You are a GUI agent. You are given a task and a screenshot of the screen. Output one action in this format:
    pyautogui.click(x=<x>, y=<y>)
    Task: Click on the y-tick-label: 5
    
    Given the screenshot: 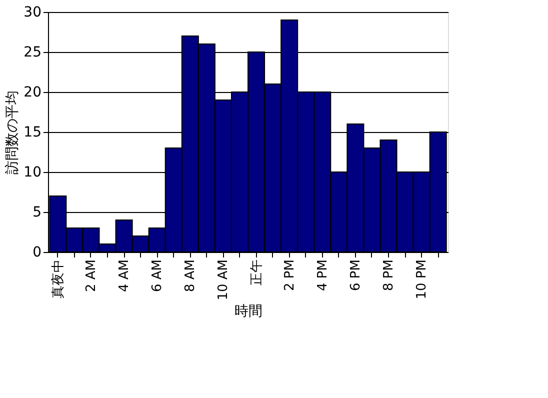 What is the action you would take?
    pyautogui.click(x=37, y=212)
    